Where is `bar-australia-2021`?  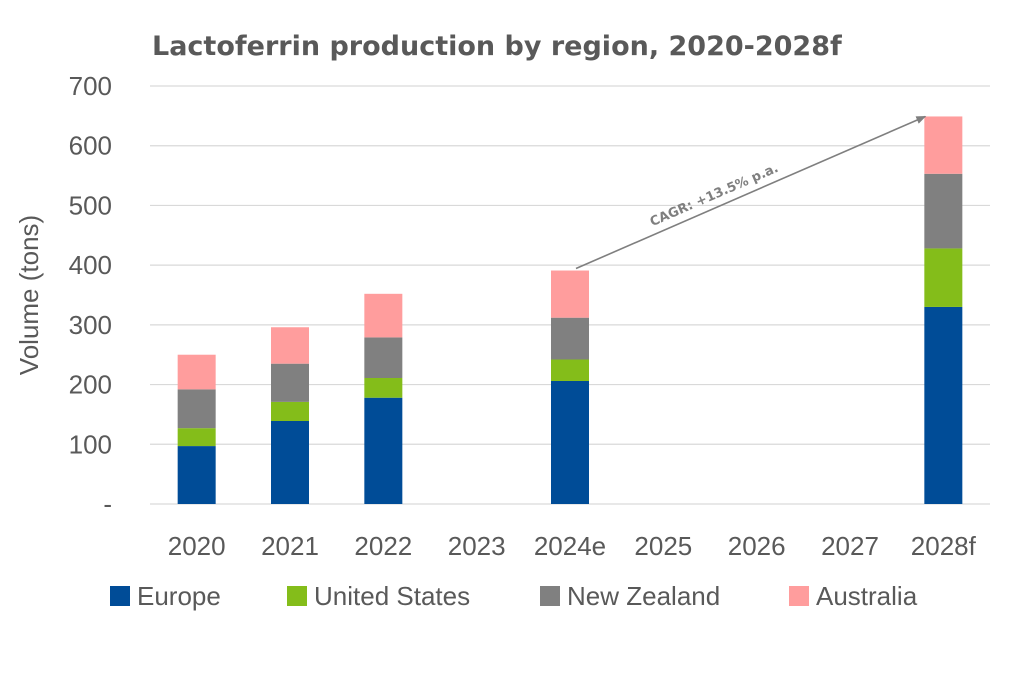 bar-australia-2021 is located at coordinates (290, 345).